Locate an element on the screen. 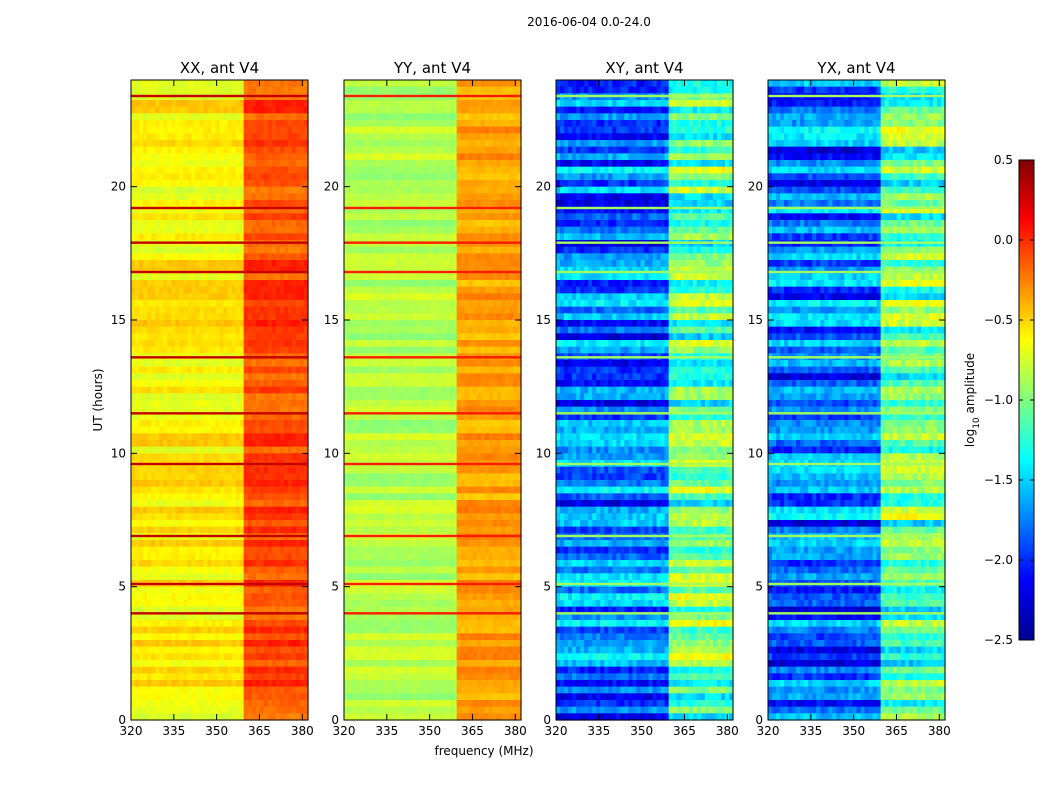  flagged-row is located at coordinates (219, 613).